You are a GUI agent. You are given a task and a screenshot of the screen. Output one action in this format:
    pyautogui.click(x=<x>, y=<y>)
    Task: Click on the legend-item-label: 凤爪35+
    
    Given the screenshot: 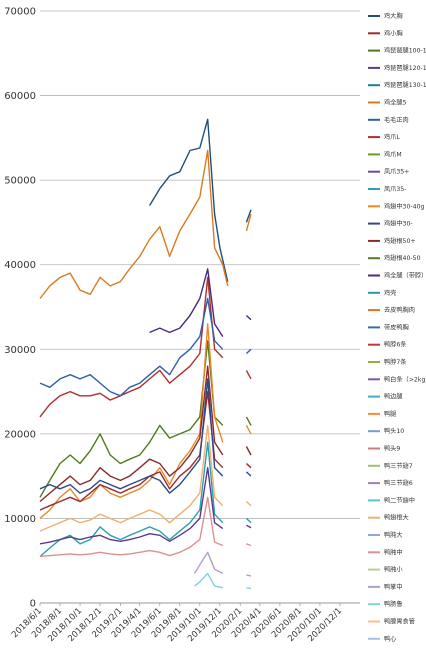 What is the action you would take?
    pyautogui.click(x=396, y=172)
    